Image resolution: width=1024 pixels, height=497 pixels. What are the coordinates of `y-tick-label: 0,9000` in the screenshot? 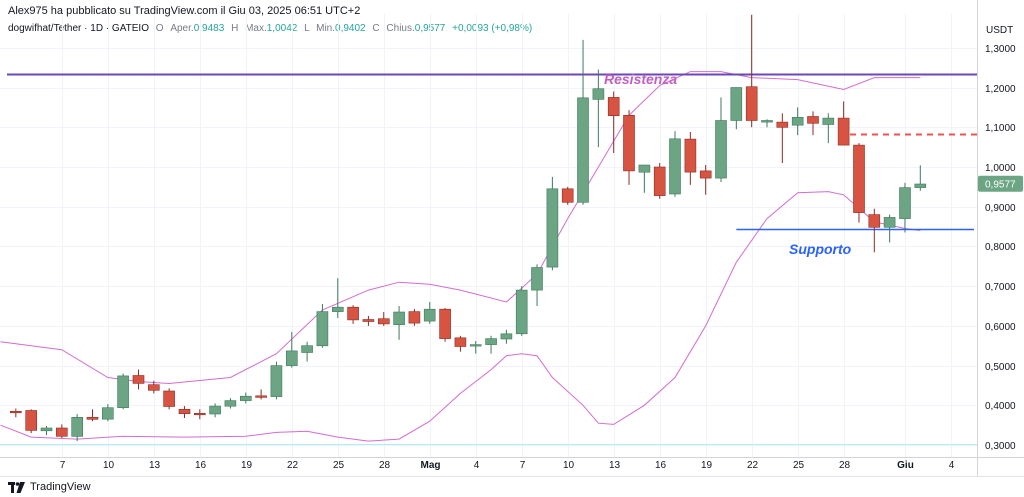 It's located at (1000, 208).